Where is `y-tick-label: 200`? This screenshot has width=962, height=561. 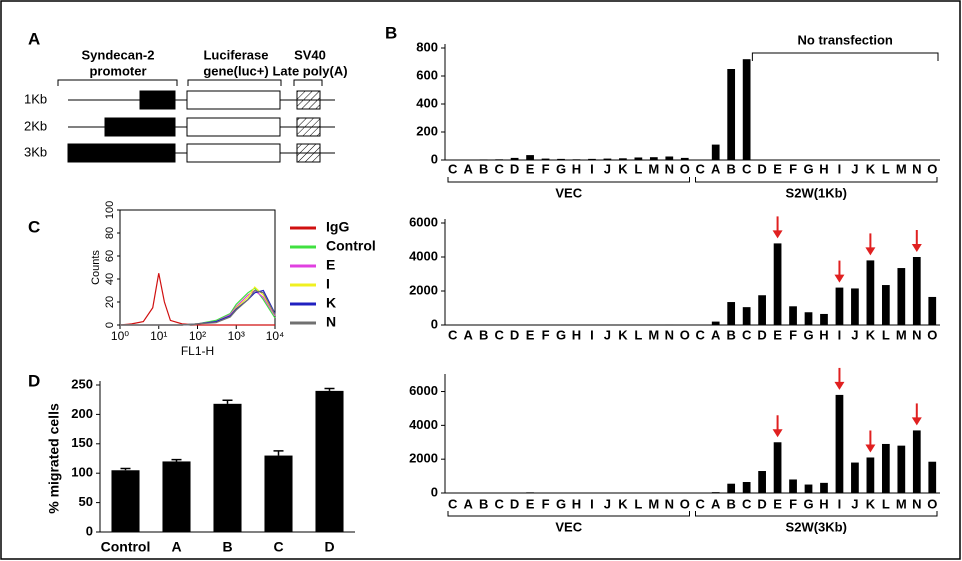 y-tick-label: 200 is located at coordinates (427, 130).